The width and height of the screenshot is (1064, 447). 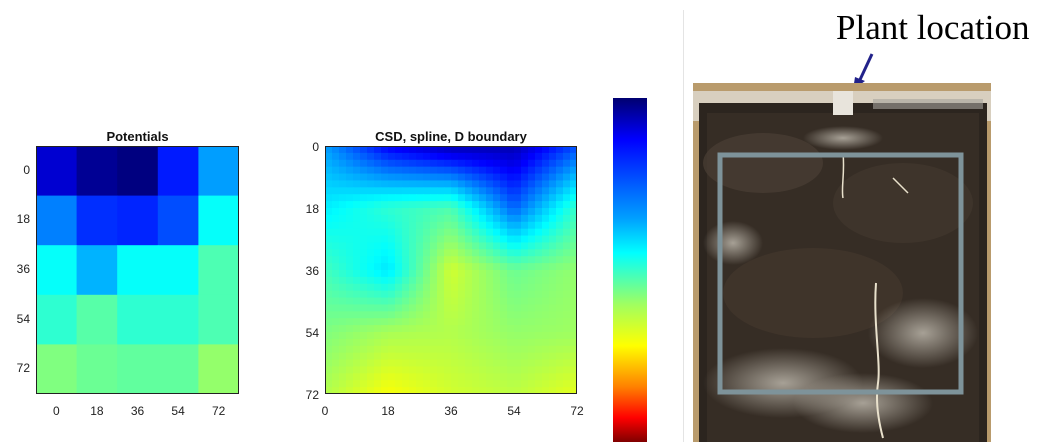 I want to click on x-tick-label: 18, so click(x=97, y=411).